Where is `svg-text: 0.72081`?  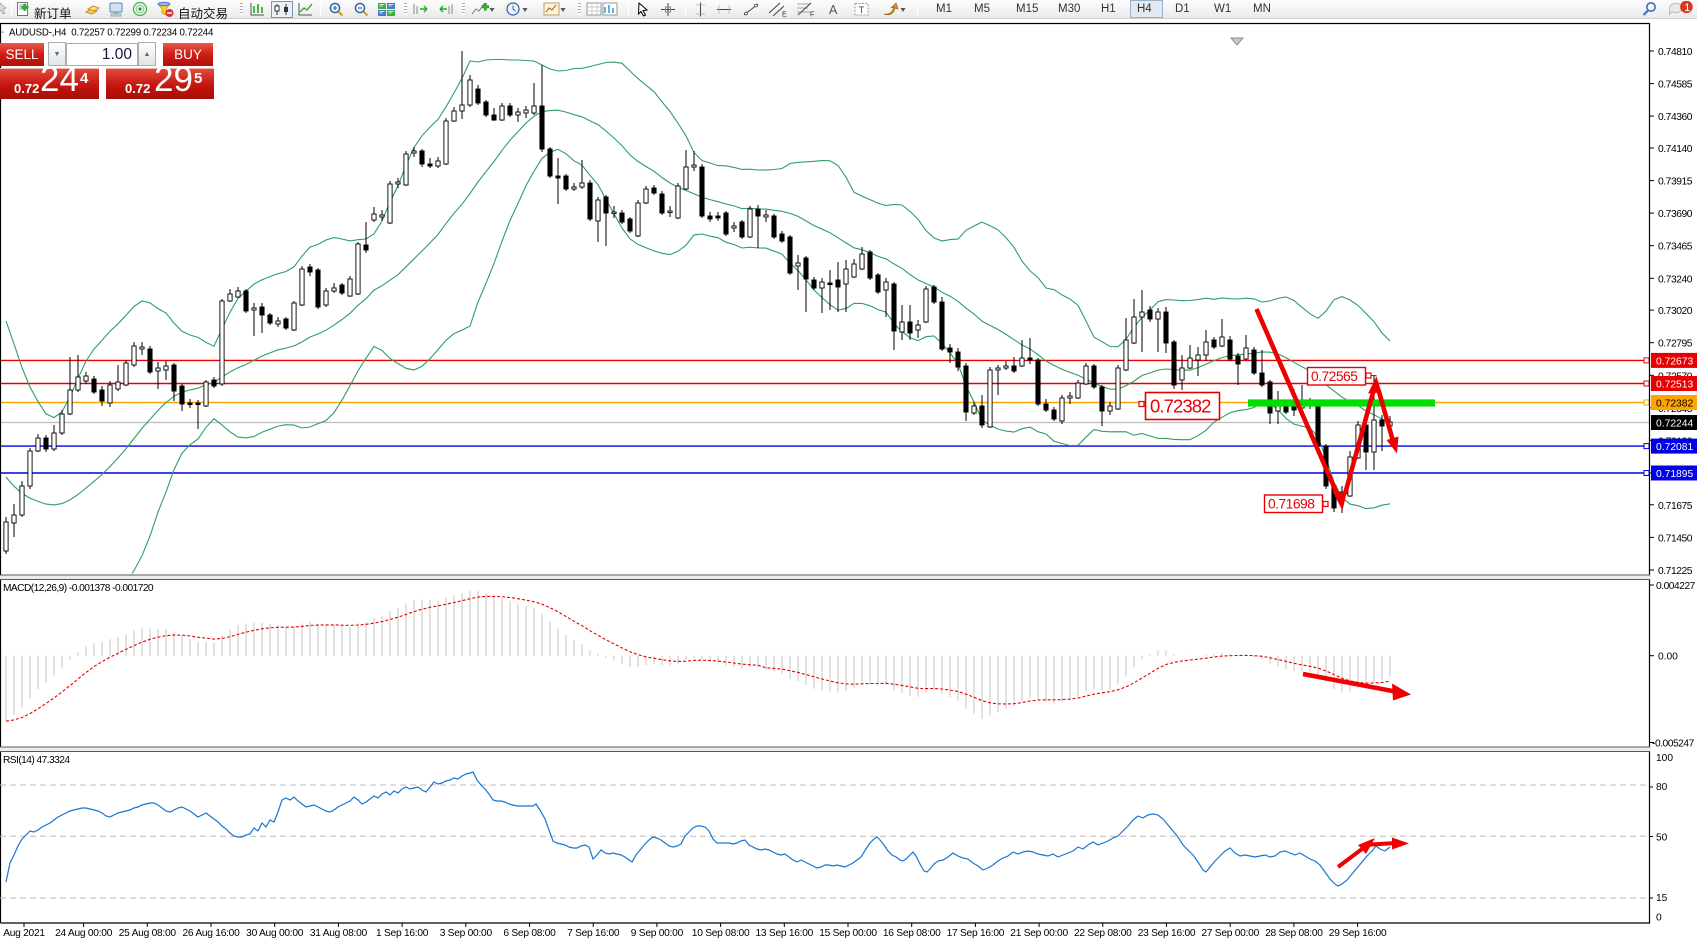
svg-text: 0.72081 is located at coordinates (1674, 447).